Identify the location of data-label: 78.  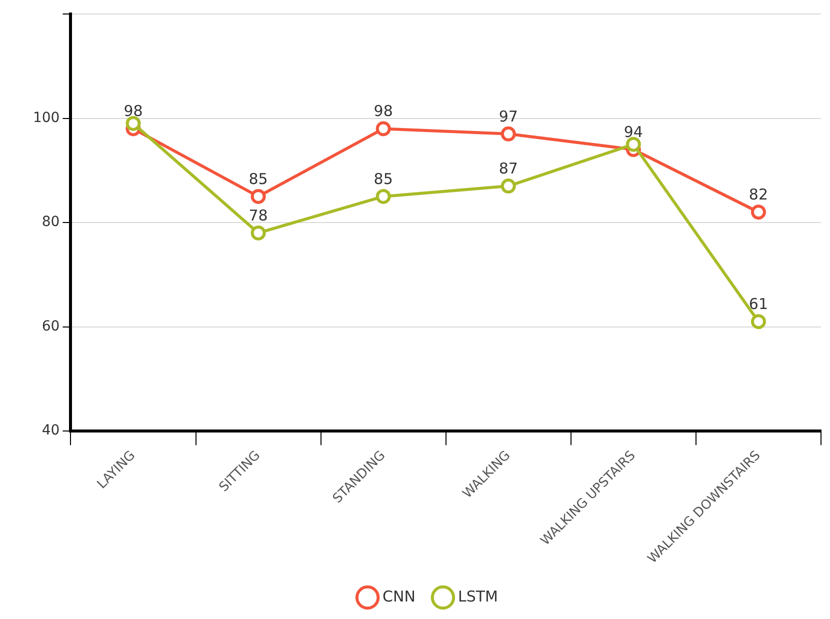
(258, 215).